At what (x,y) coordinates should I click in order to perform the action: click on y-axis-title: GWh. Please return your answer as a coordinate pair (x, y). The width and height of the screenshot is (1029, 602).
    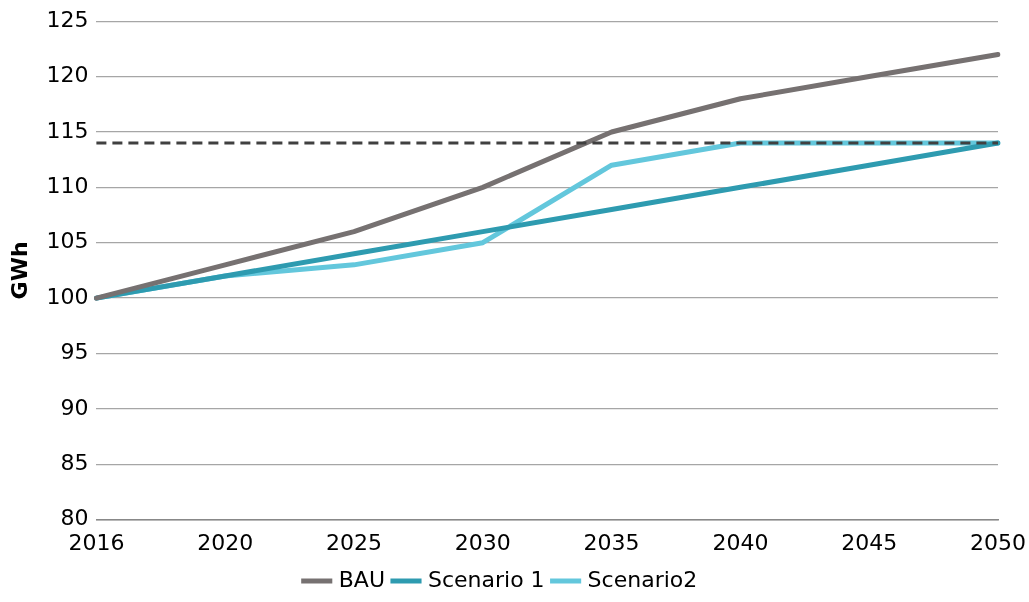
    Looking at the image, I should click on (19, 270).